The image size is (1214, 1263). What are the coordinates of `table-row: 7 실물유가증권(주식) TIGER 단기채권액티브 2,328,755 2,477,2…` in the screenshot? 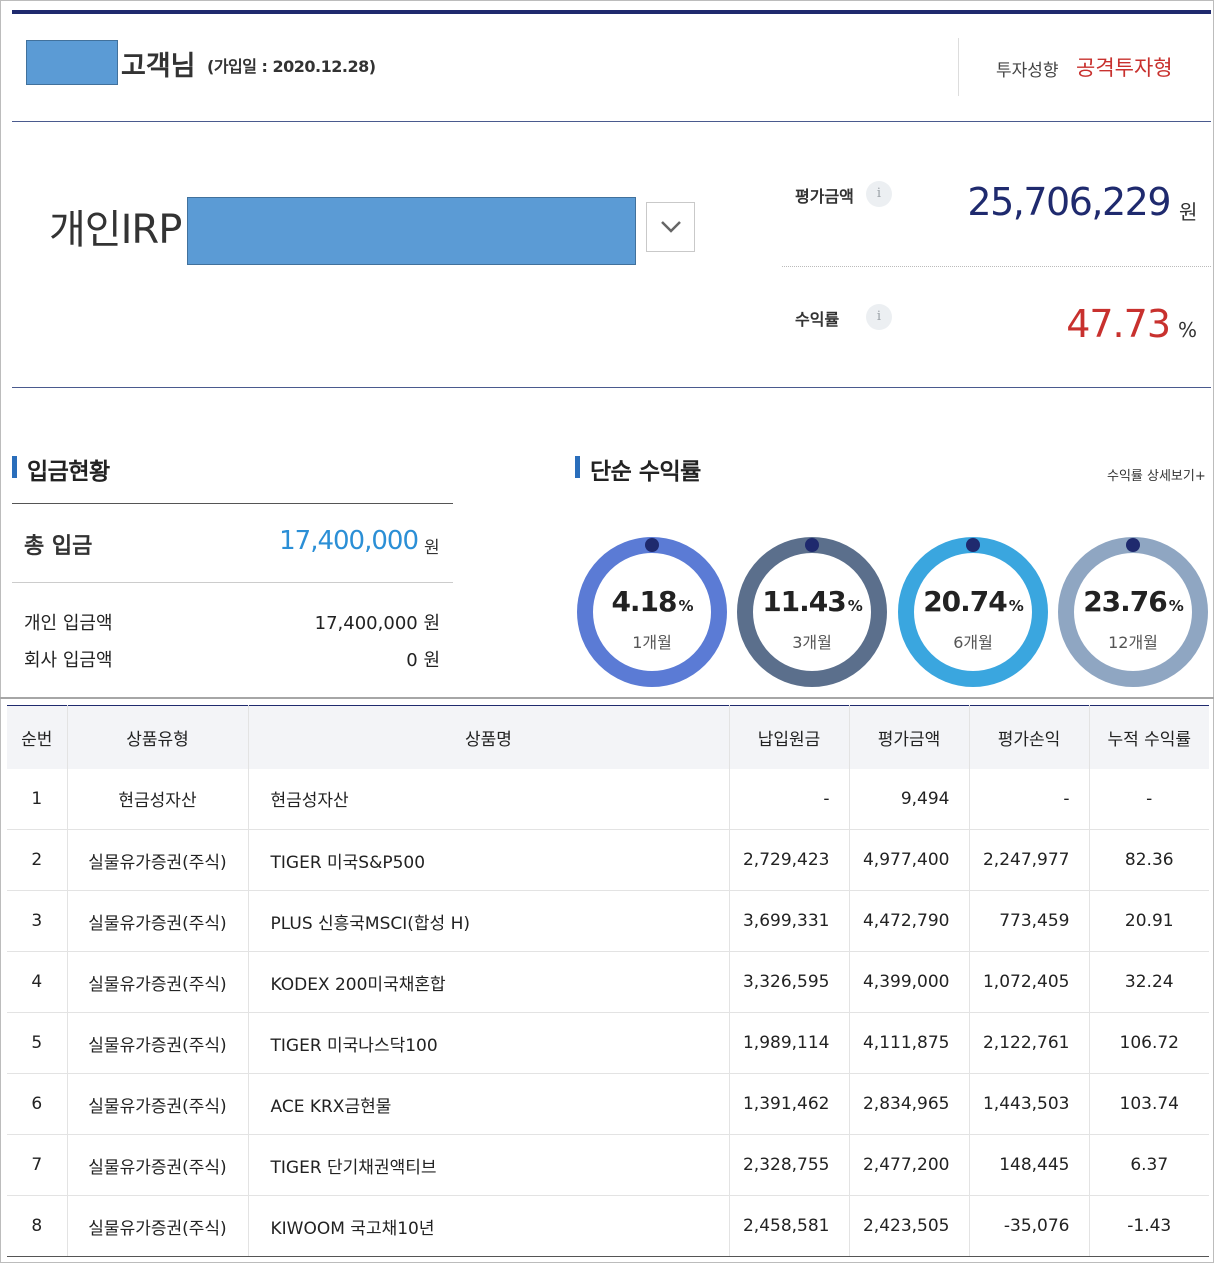 It's located at (608, 1165).